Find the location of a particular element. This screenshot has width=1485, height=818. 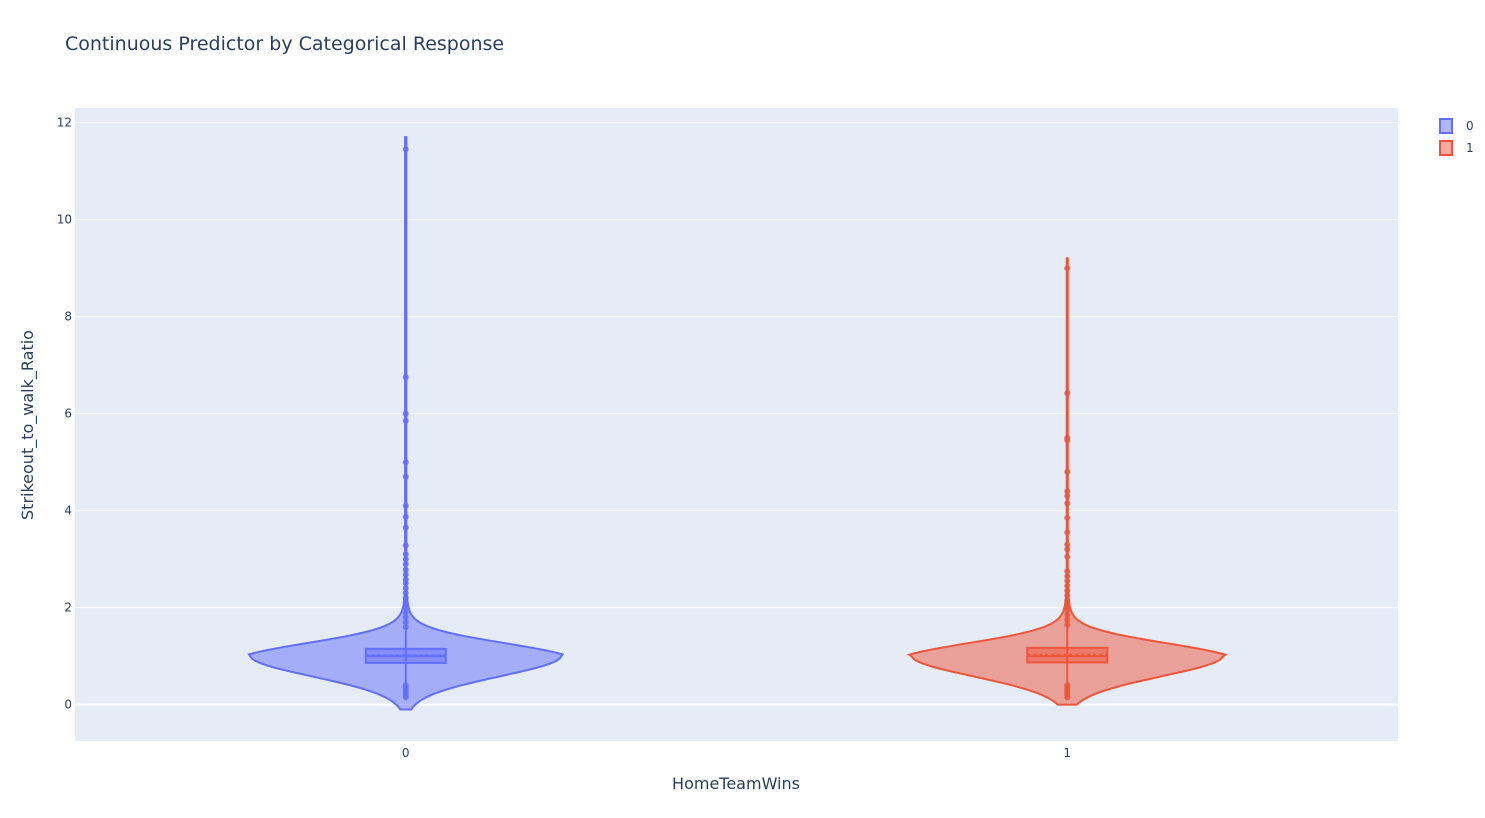

y-tick-label: 12 is located at coordinates (64, 123).